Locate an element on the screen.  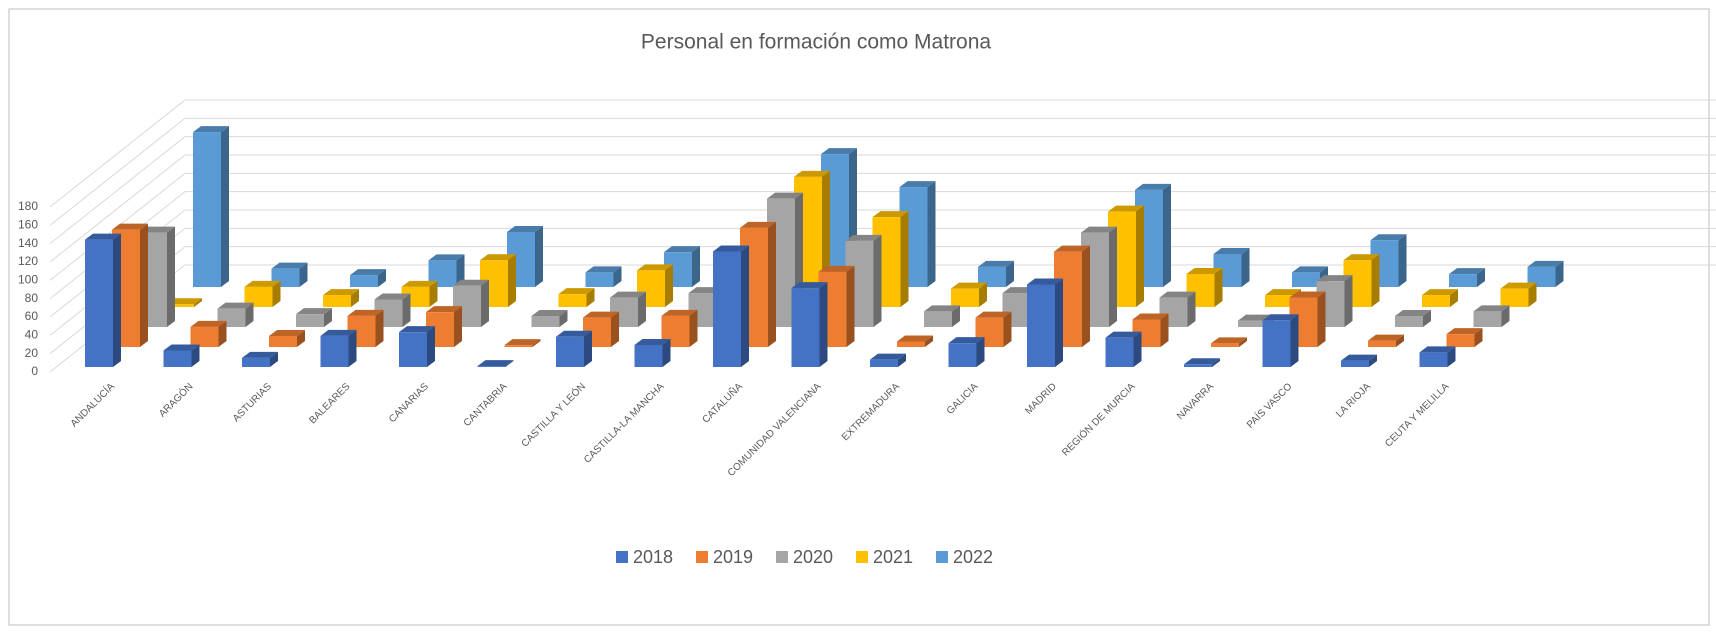
legend-label: 2021 is located at coordinates (893, 557).